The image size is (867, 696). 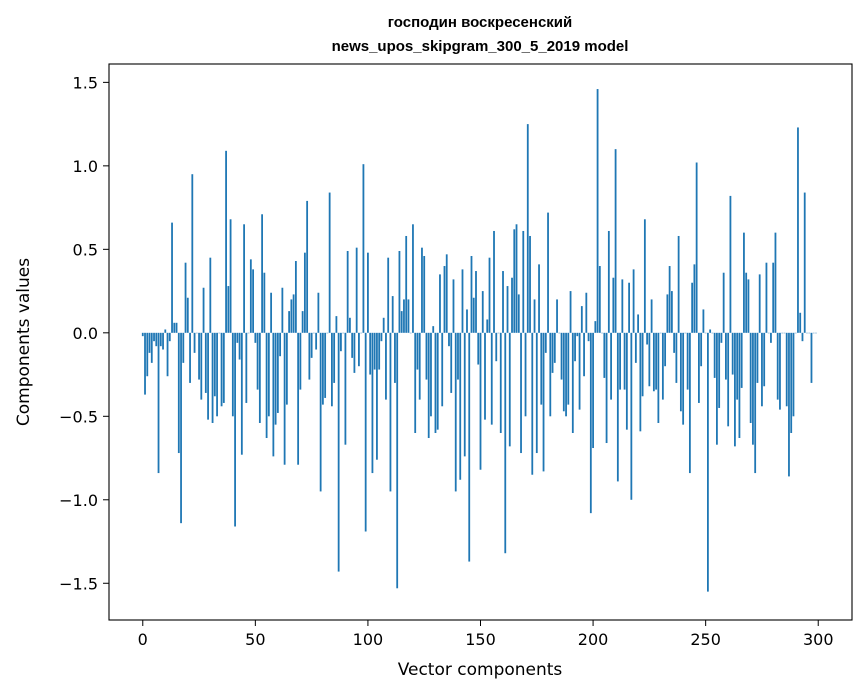 I want to click on x-tick-label: 100, so click(x=368, y=639).